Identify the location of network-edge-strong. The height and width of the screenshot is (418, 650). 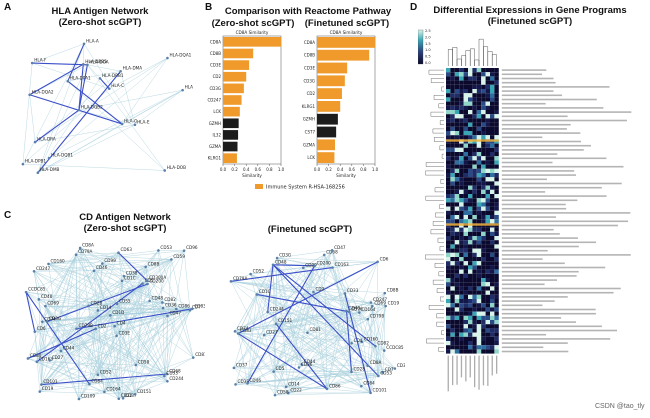
(307, 298).